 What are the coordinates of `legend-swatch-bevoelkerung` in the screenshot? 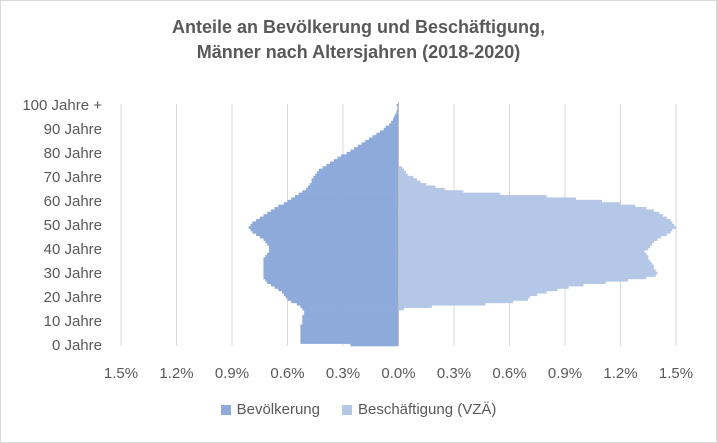 It's located at (225, 409).